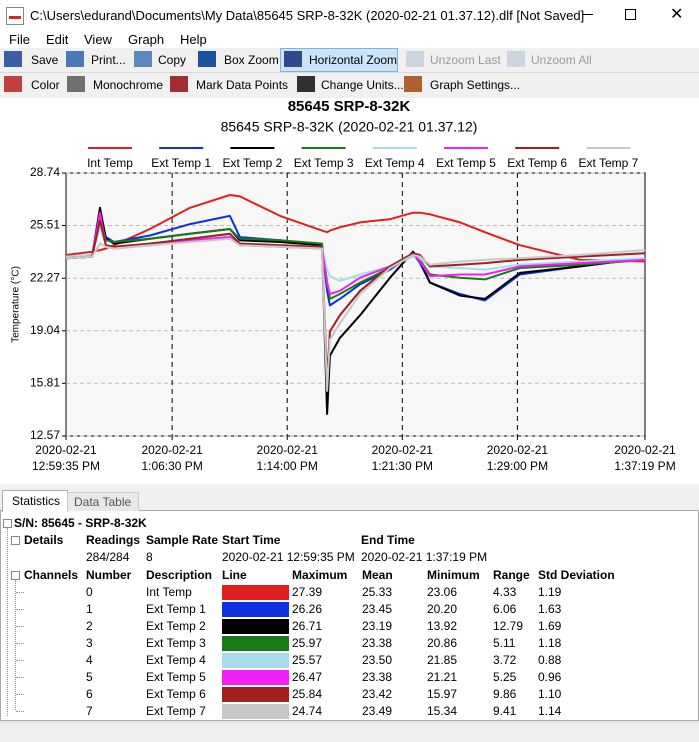 The height and width of the screenshot is (742, 699). Describe the element at coordinates (307, 660) in the screenshot. I see `cell: 25.57` at that location.